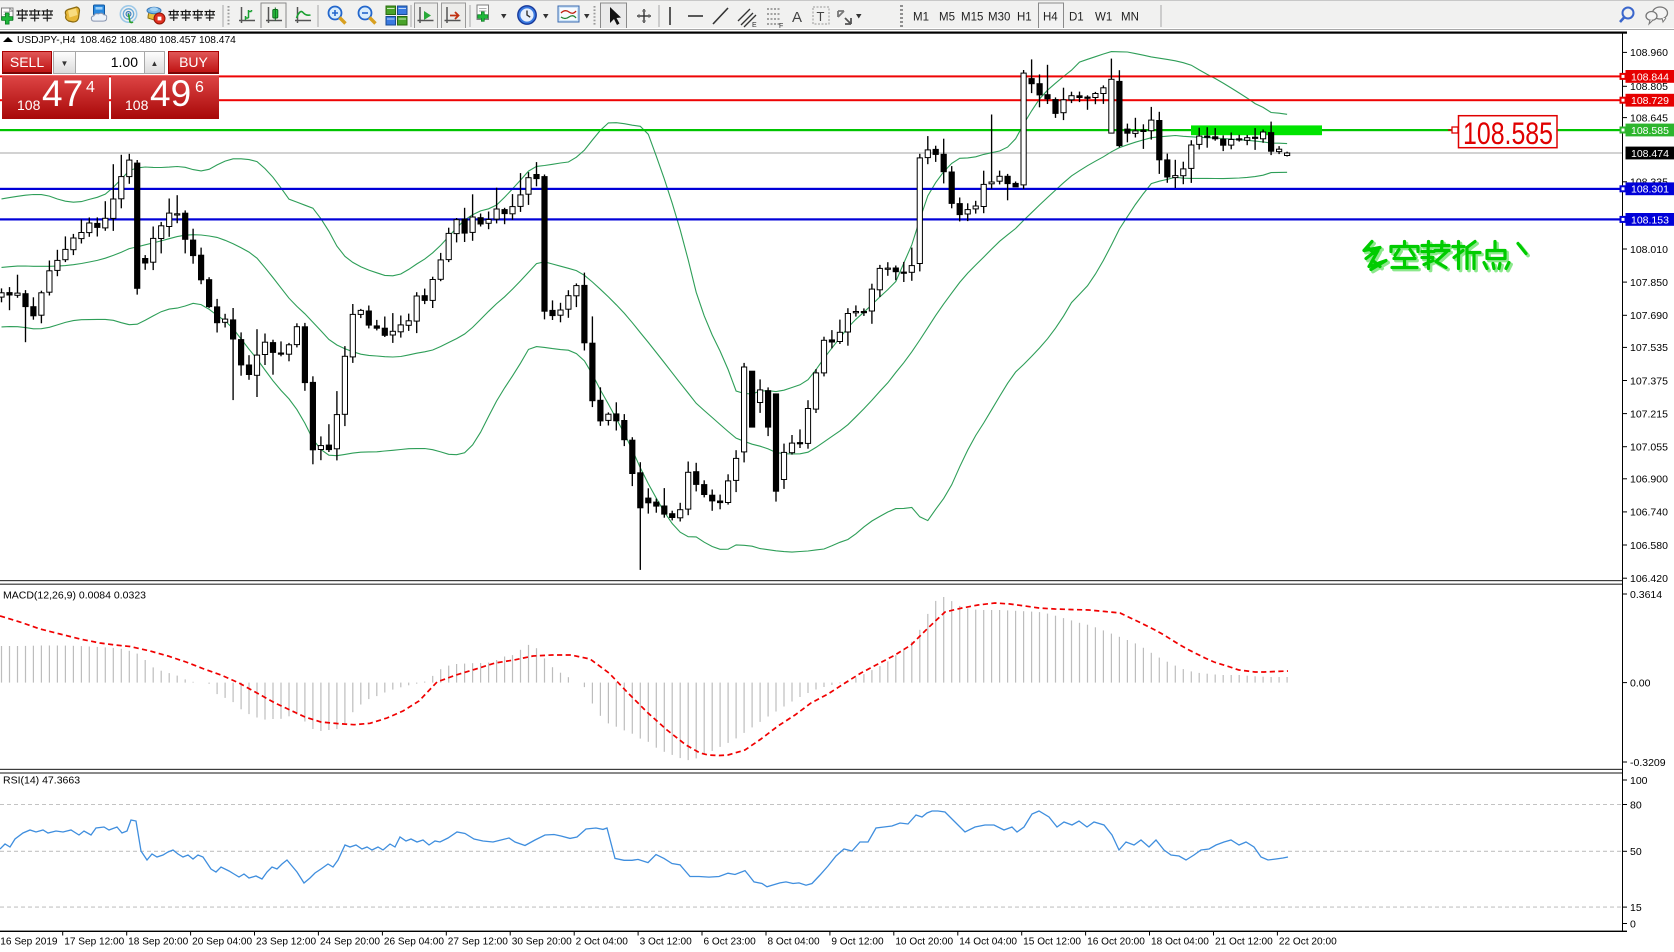 This screenshot has height=952, width=1674. Describe the element at coordinates (1649, 118) in the screenshot. I see `svg-text: 108.645` at that location.